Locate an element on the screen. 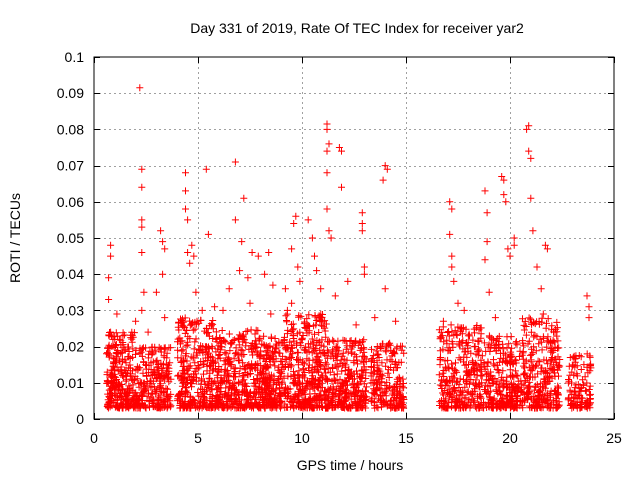 This screenshot has width=640, height=480. x-tick-label: 25 is located at coordinates (614, 438).